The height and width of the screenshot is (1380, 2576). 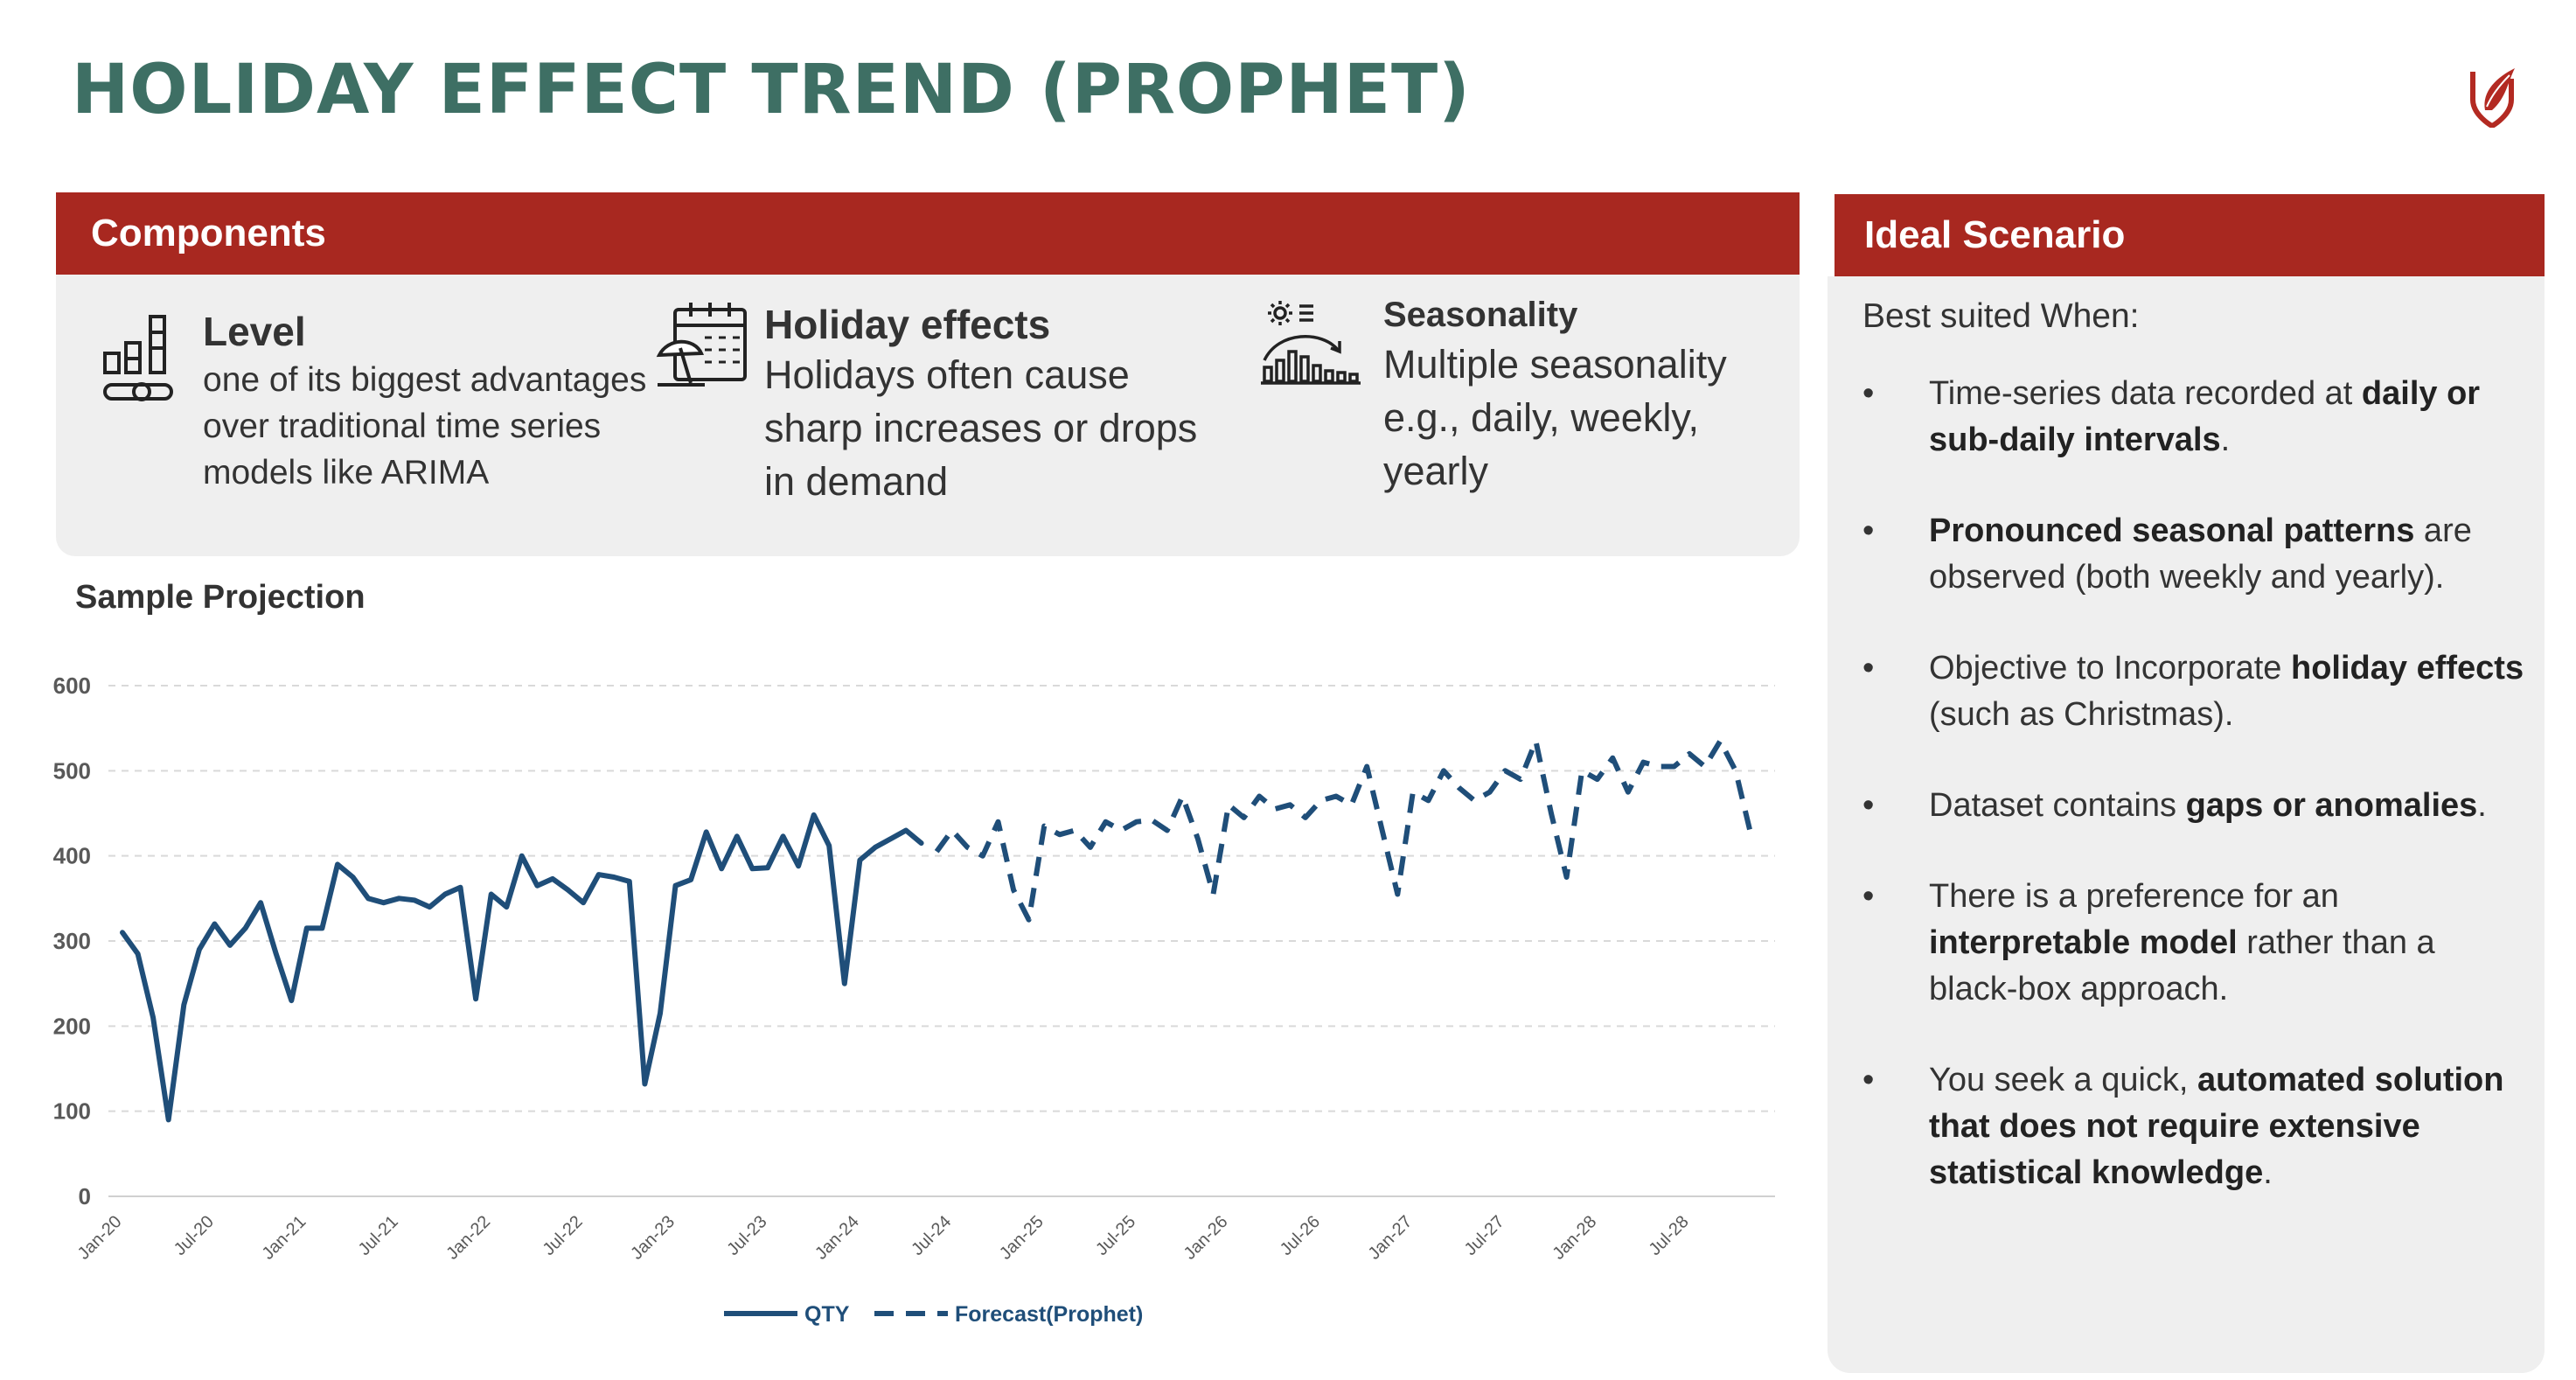 What do you see at coordinates (1391, 1238) in the screenshot?
I see `x-tick-label: Jan-27` at bounding box center [1391, 1238].